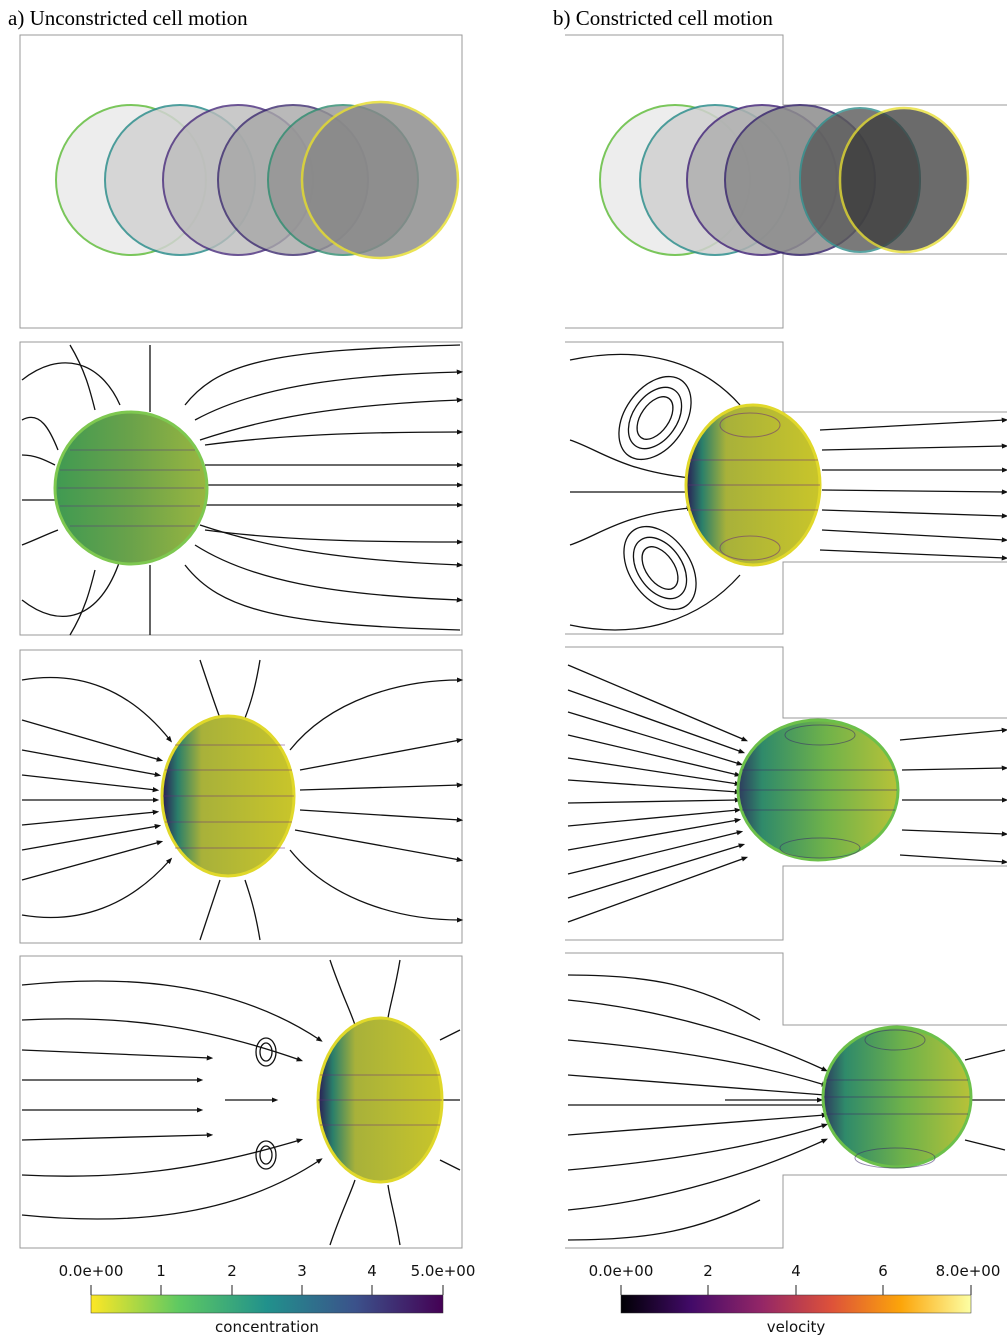  Describe the element at coordinates (621, 1271) in the screenshot. I see `velocity-tick-0: 0.0e+00` at that location.